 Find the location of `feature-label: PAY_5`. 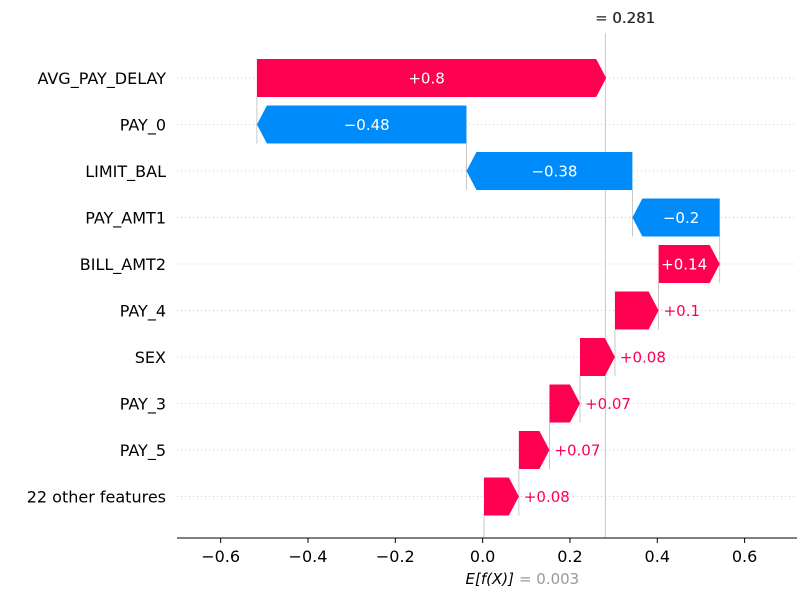

feature-label: PAY_5 is located at coordinates (143, 451).